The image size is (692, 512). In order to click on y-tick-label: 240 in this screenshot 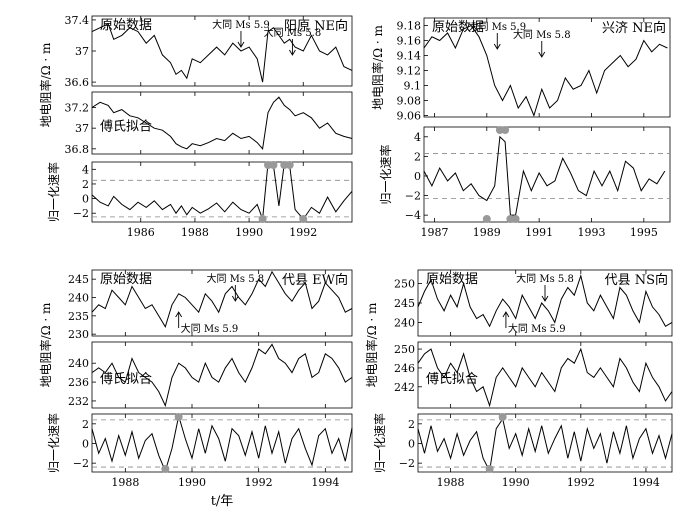, I will do `click(78, 298)`.